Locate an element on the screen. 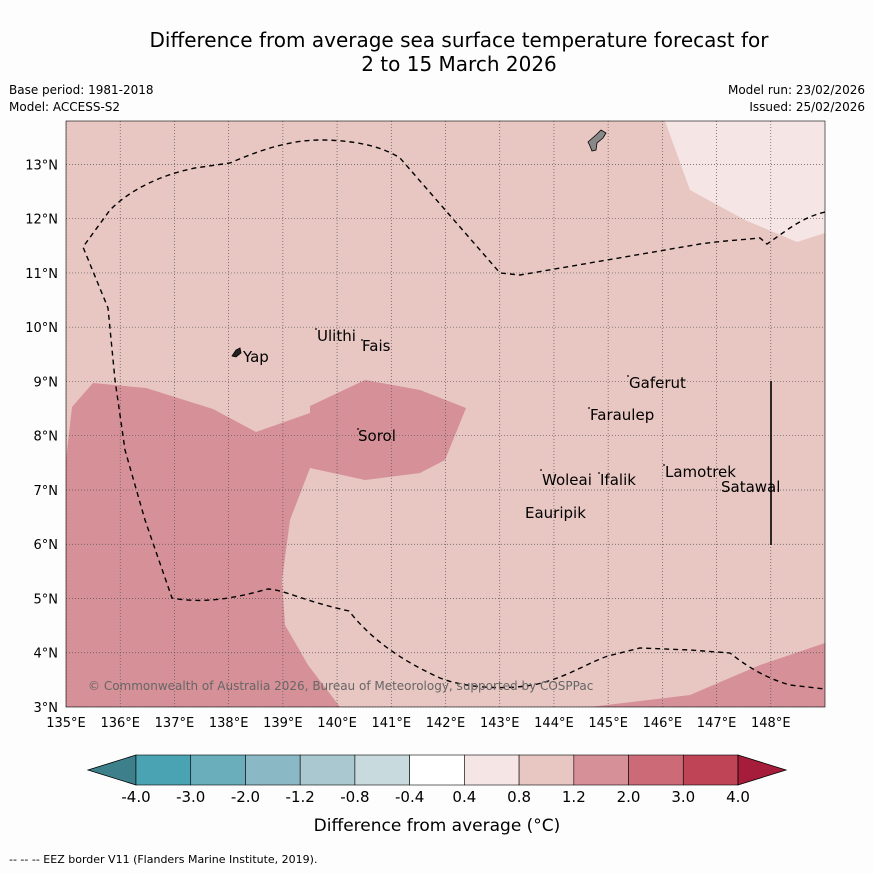 The width and height of the screenshot is (873, 873). place-label-ifalik: Ifalik is located at coordinates (618, 480).